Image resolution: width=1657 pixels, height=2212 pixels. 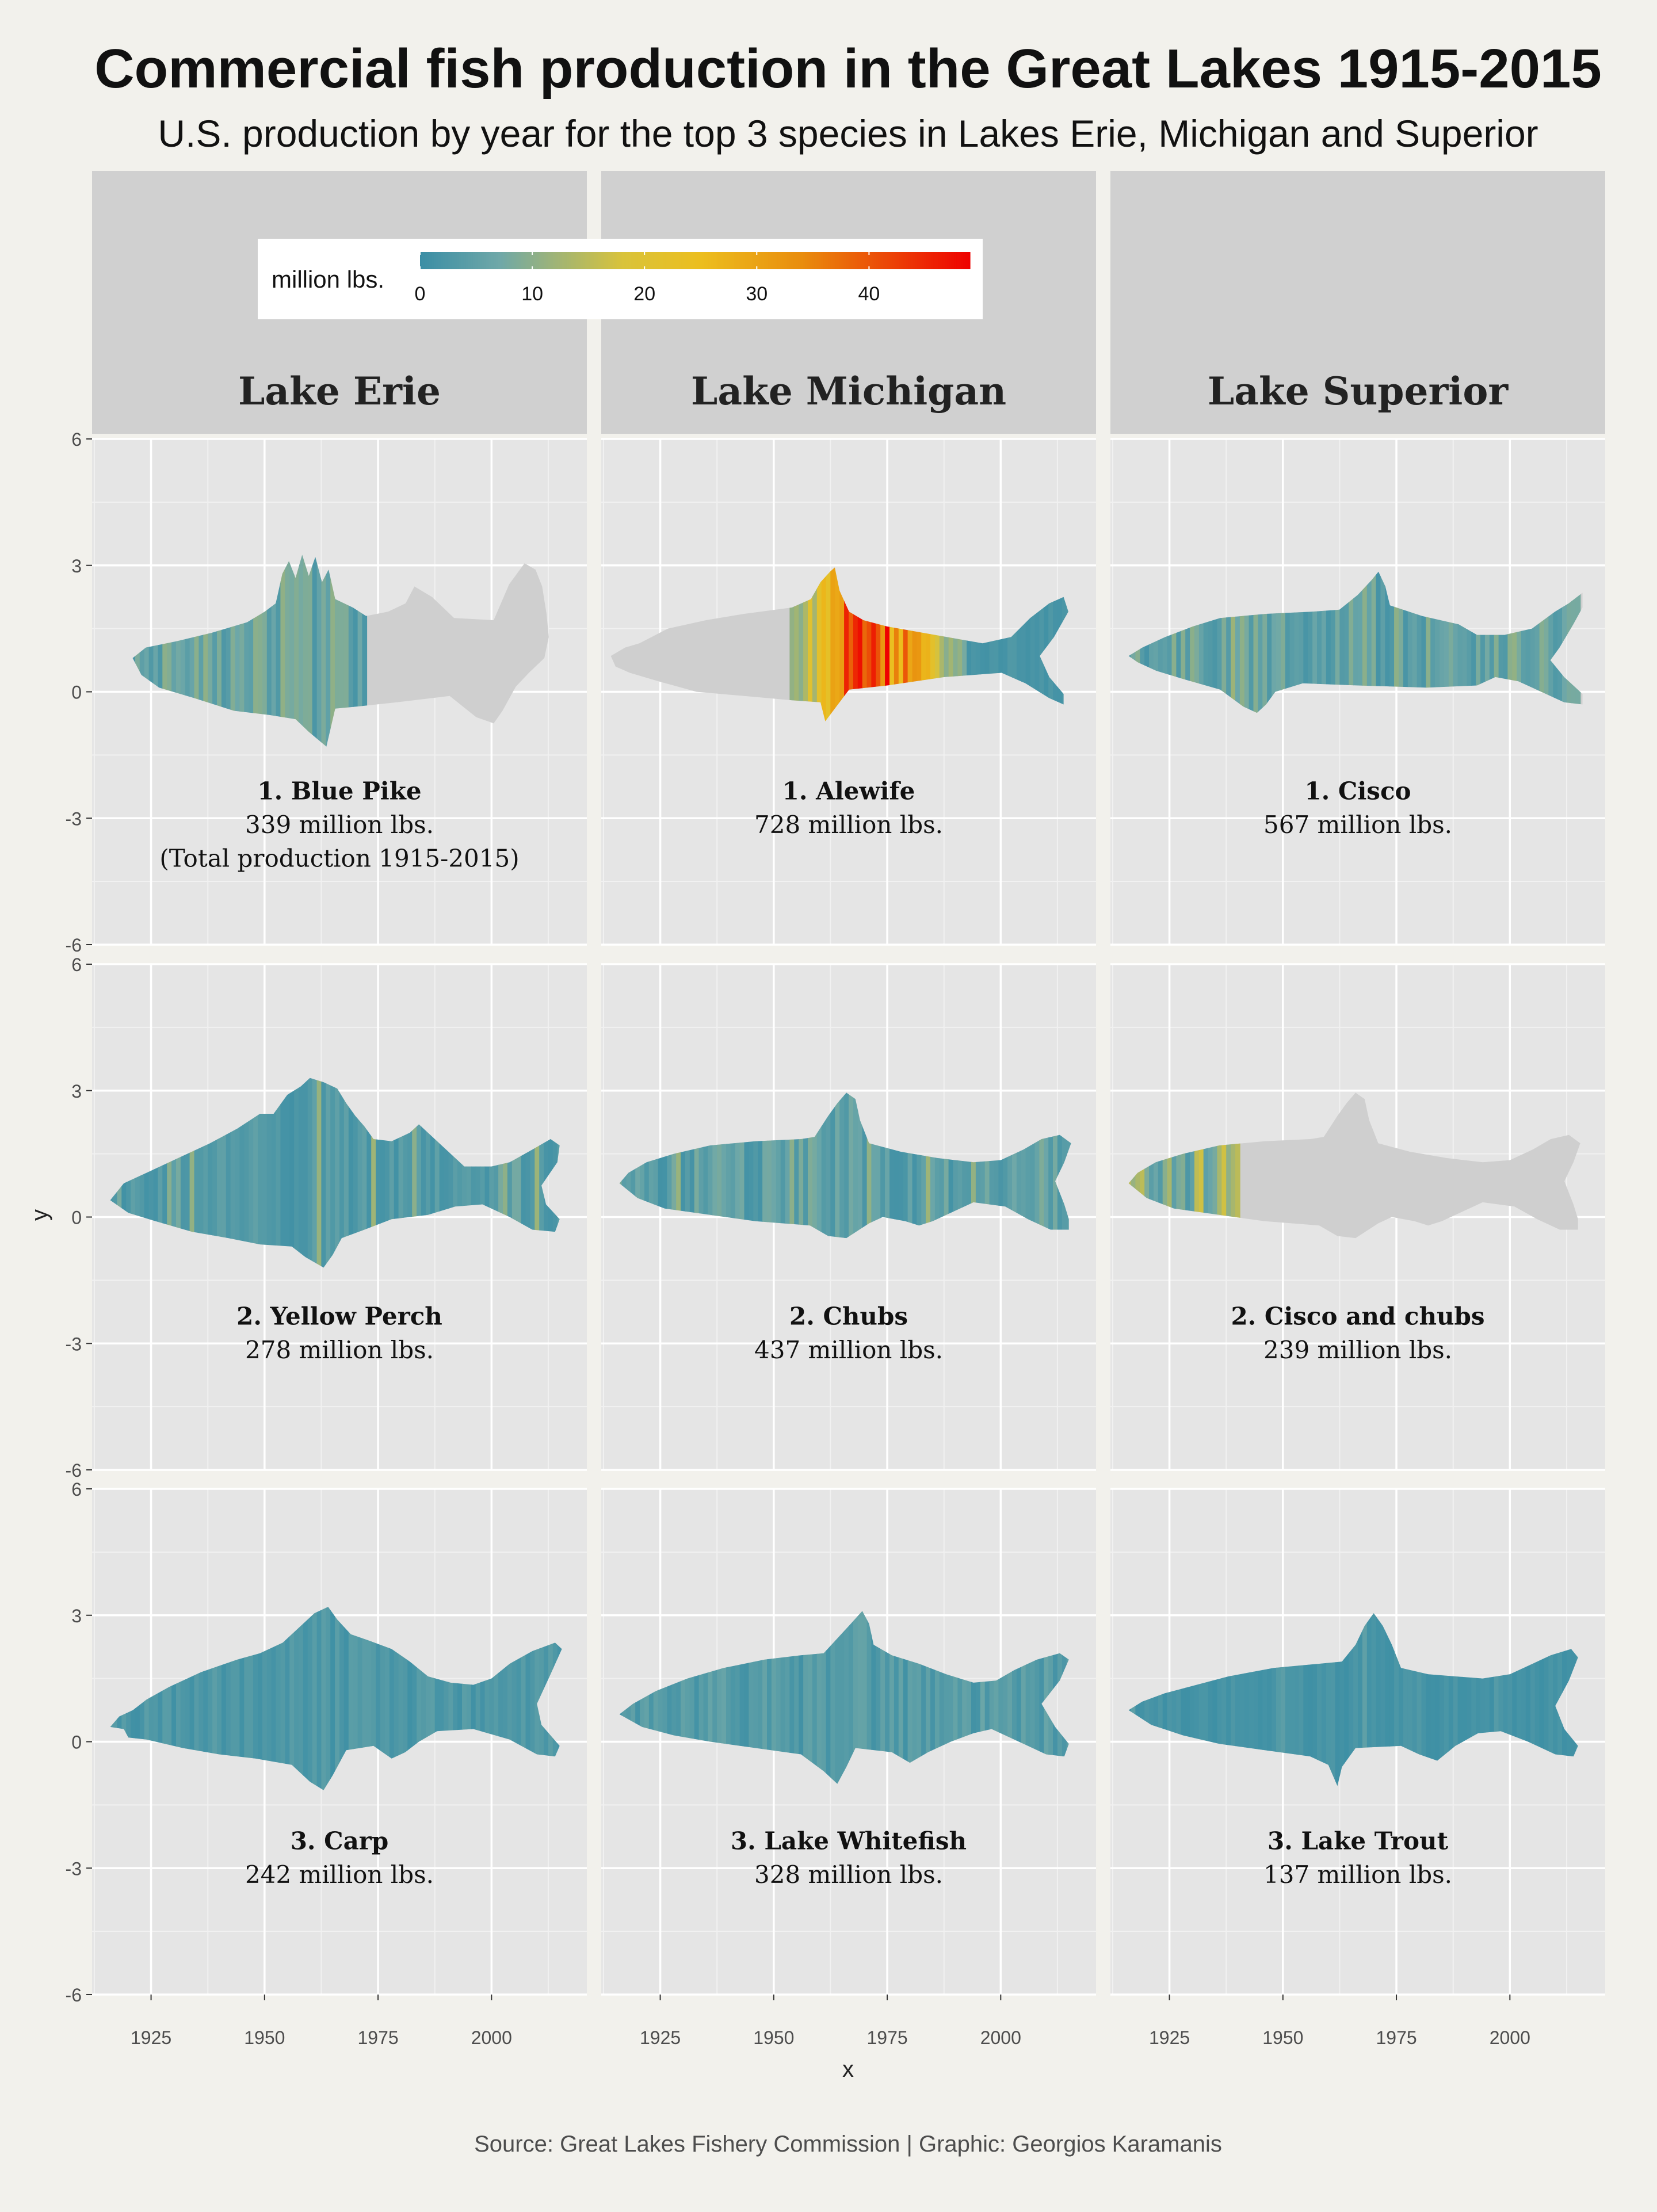 I want to click on fish-stripes, so click(x=250, y=651).